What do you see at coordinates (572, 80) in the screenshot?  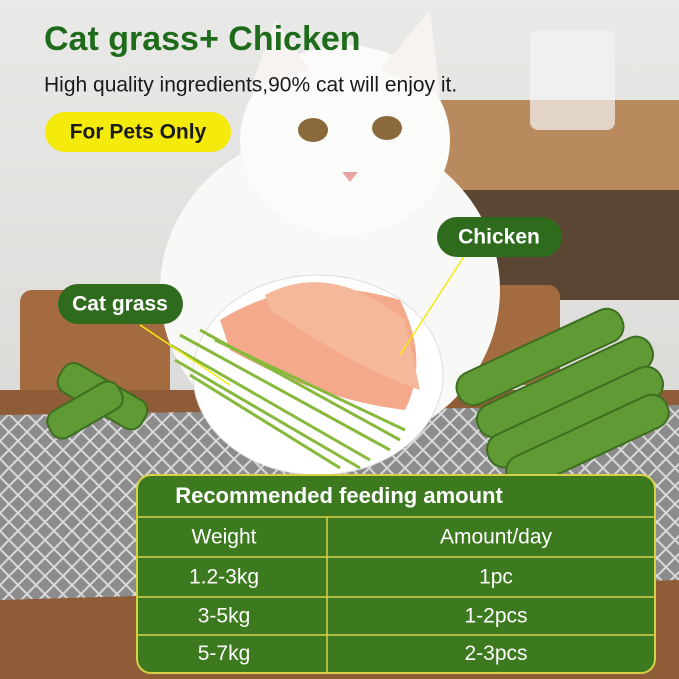 I see `glass` at bounding box center [572, 80].